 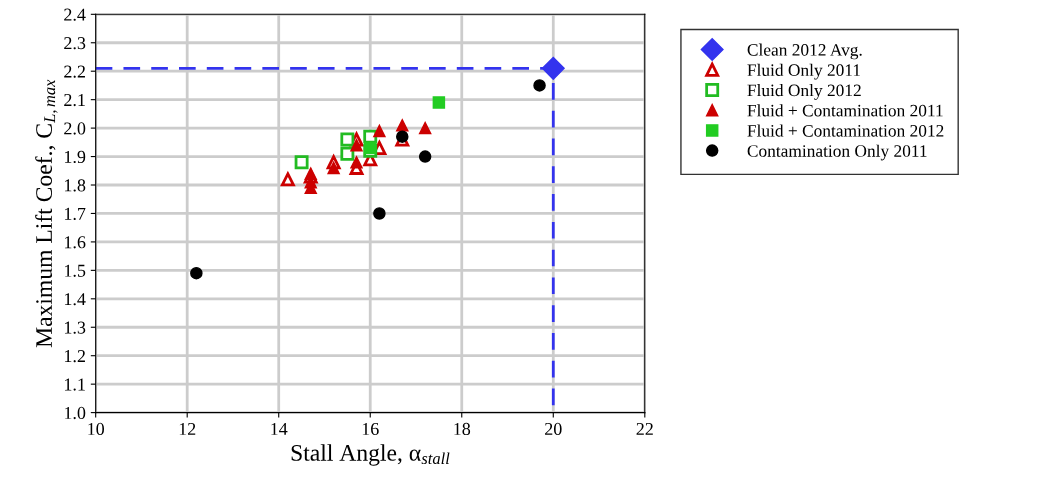 I want to click on y-tick-label: 1.6, so click(x=75, y=242).